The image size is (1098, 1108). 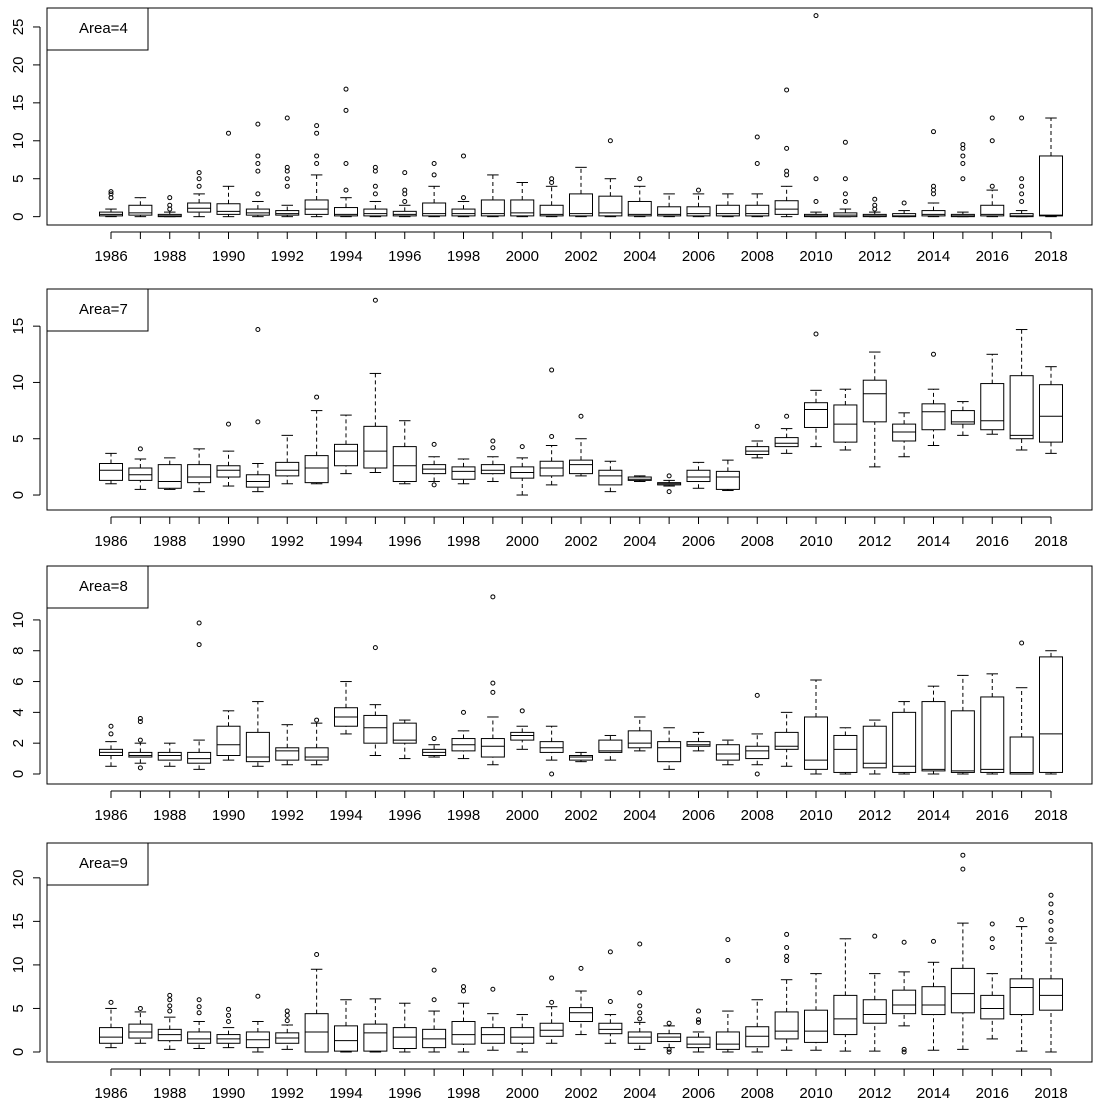 I want to click on y-tick-label: 25, so click(x=18, y=27).